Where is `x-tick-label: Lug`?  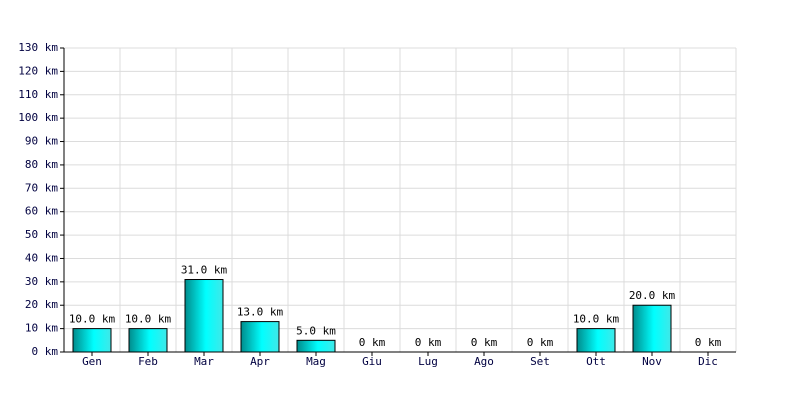
x-tick-label: Lug is located at coordinates (428, 361).